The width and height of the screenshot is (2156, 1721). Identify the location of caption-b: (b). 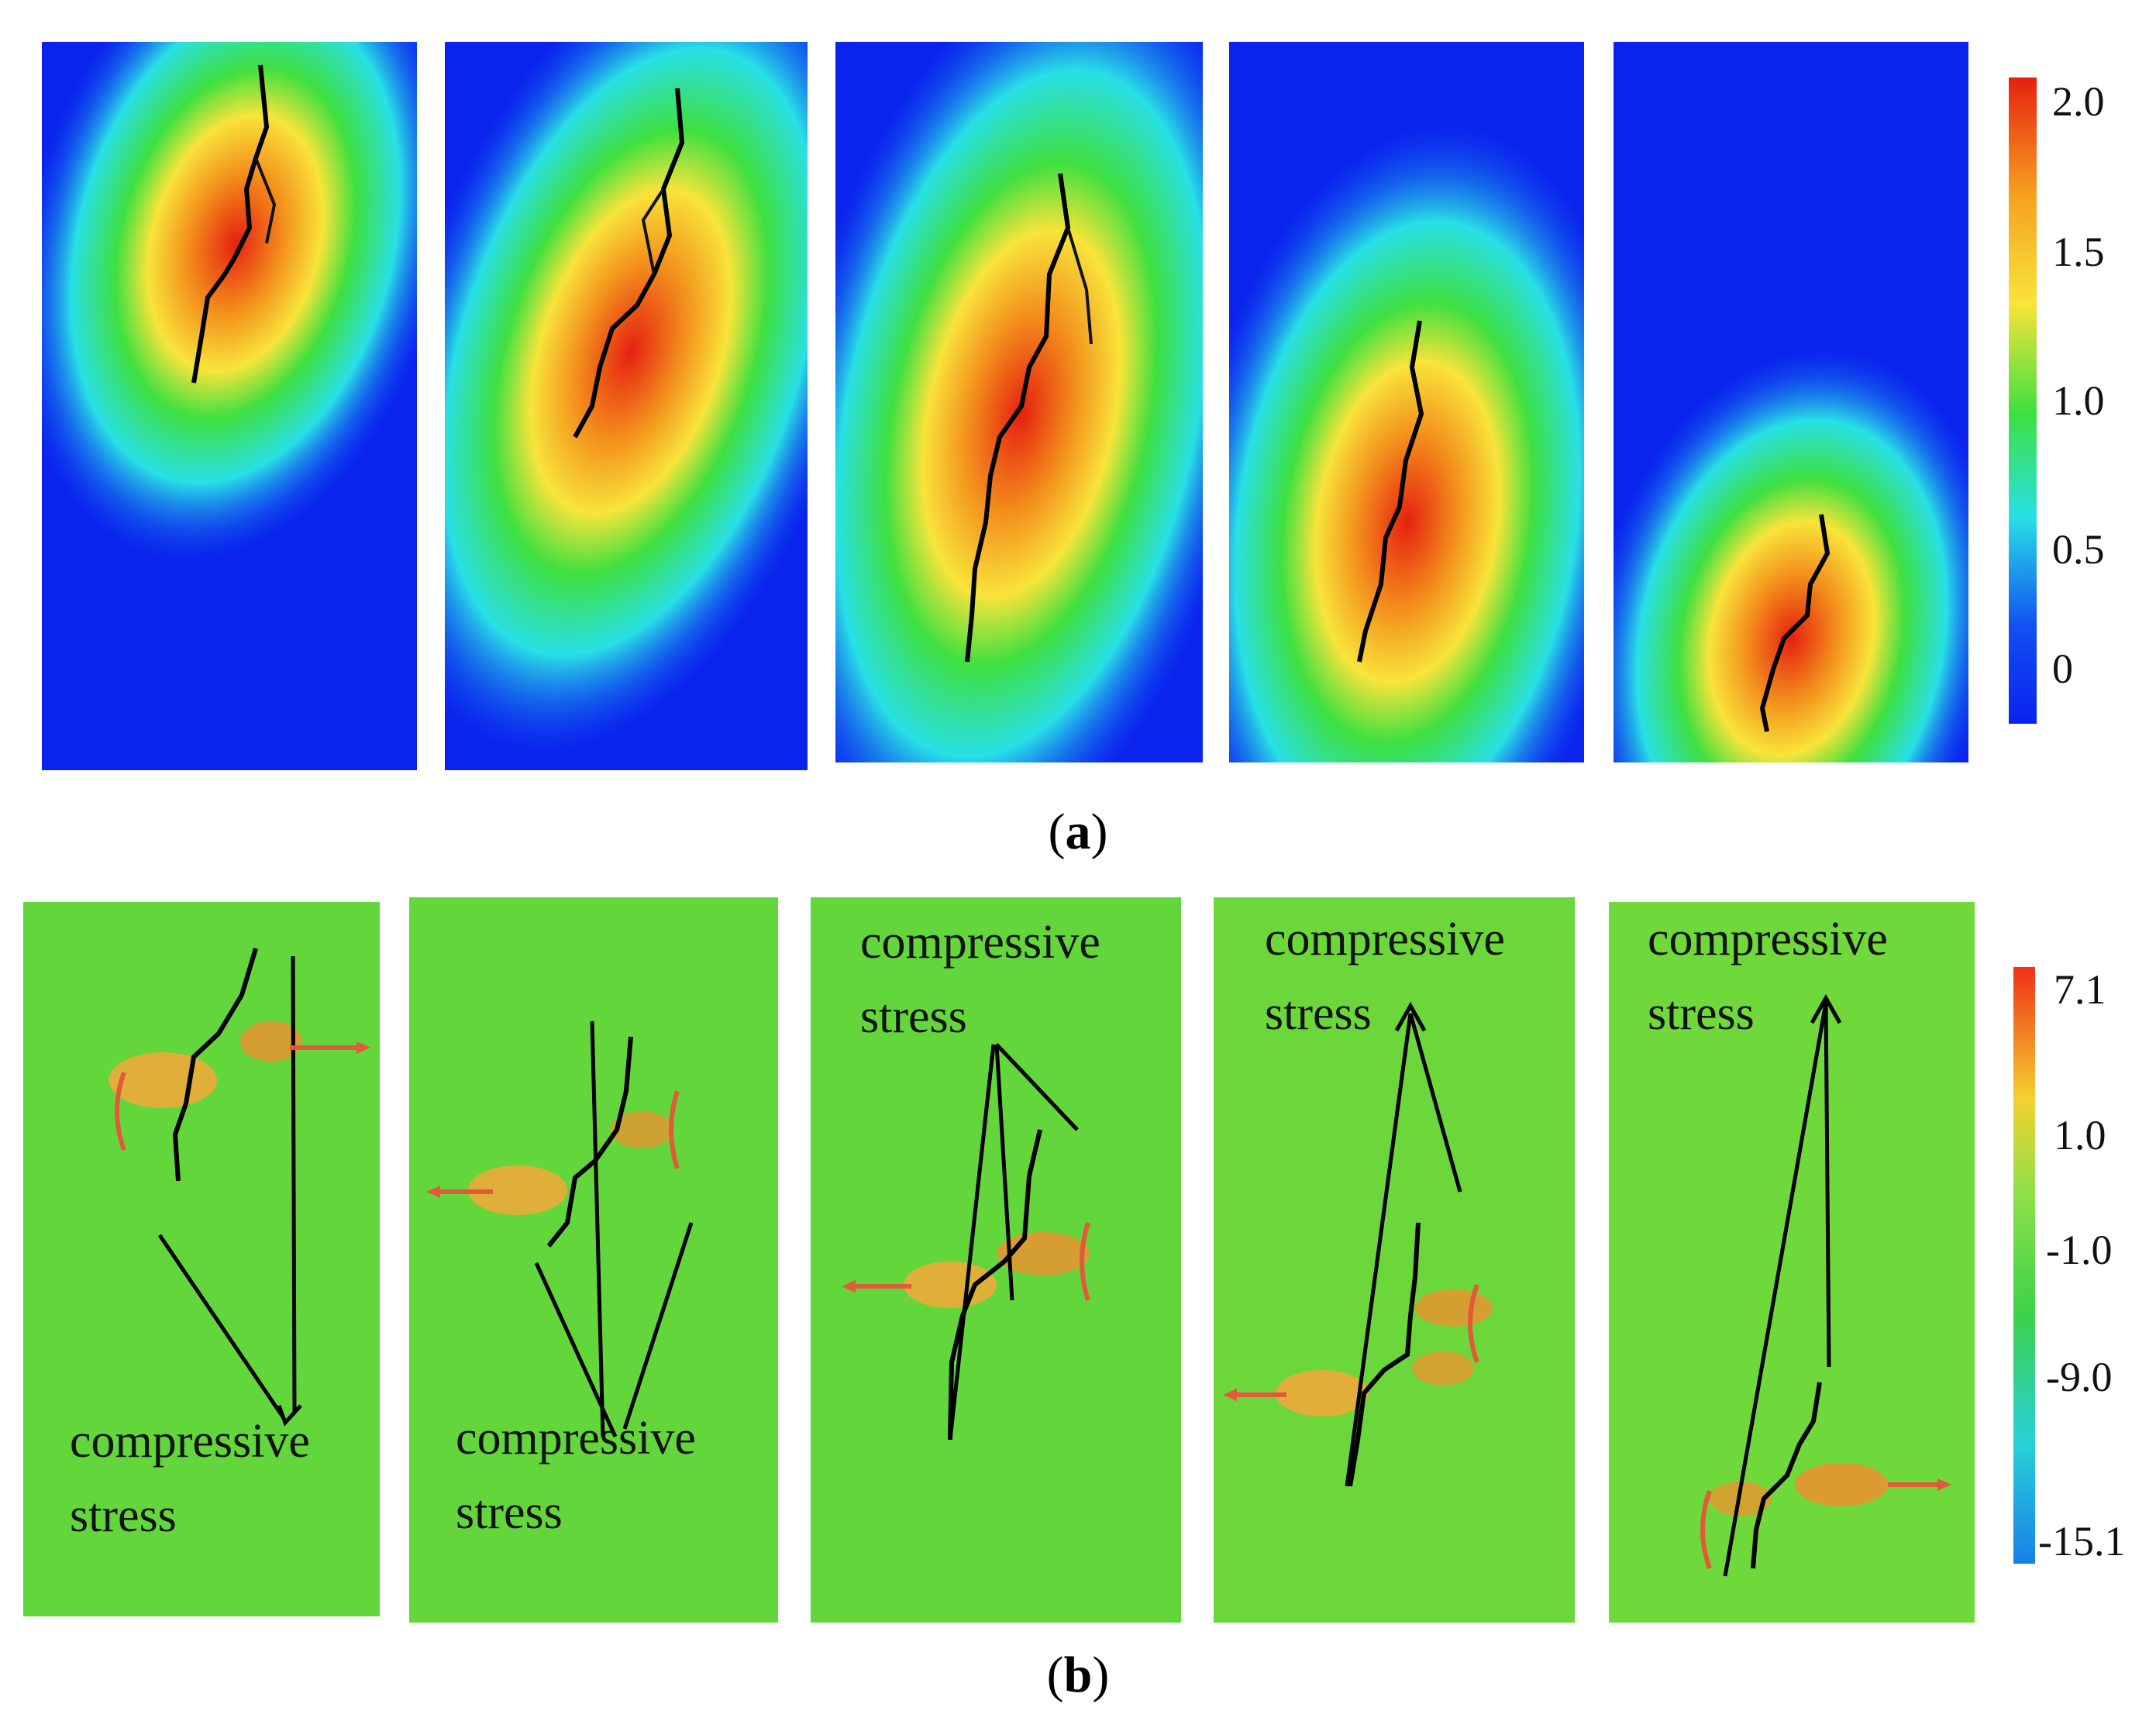
(1078, 1675).